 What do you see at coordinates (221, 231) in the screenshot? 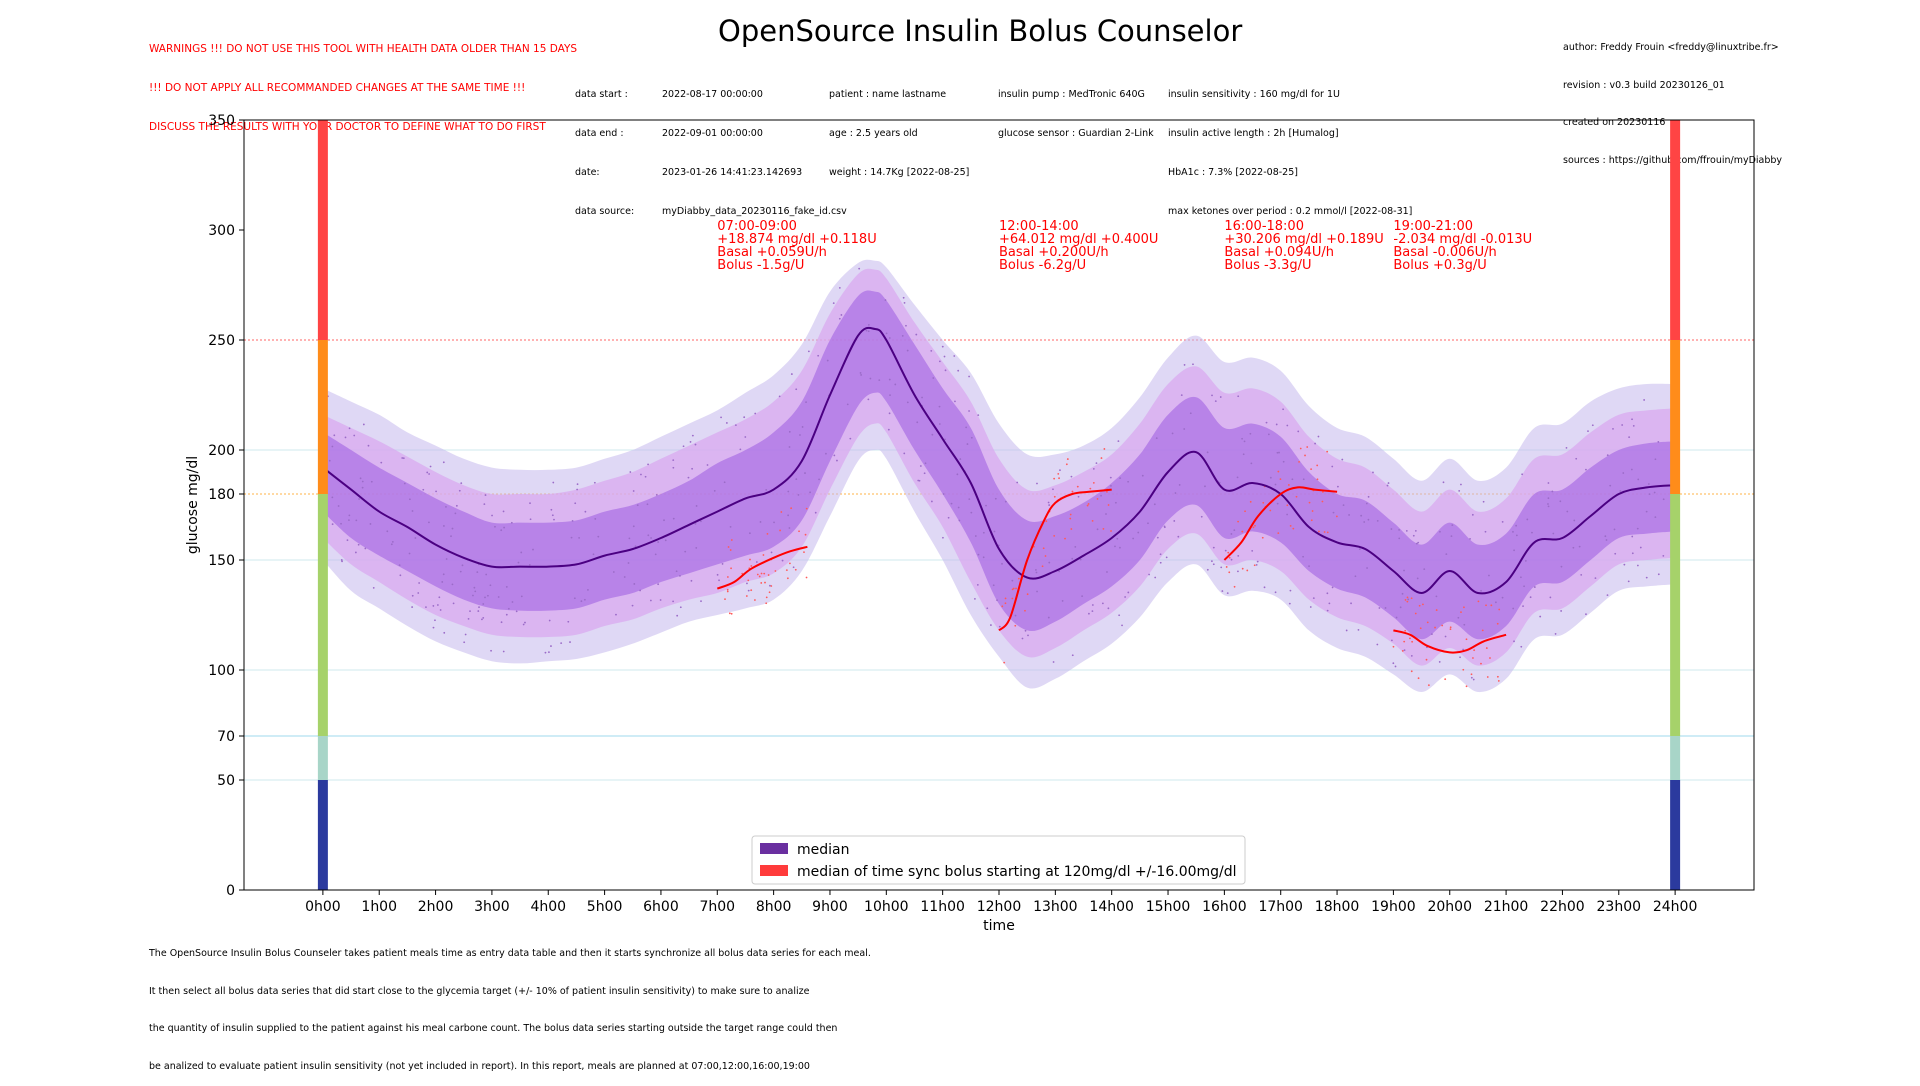
I see `y-tick-label-300: 300` at bounding box center [221, 231].